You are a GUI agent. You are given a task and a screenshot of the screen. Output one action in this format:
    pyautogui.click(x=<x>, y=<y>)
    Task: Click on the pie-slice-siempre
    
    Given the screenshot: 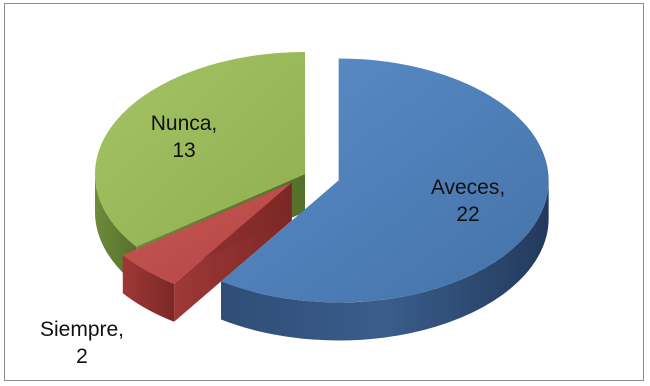 What is the action you would take?
    pyautogui.click(x=207, y=252)
    